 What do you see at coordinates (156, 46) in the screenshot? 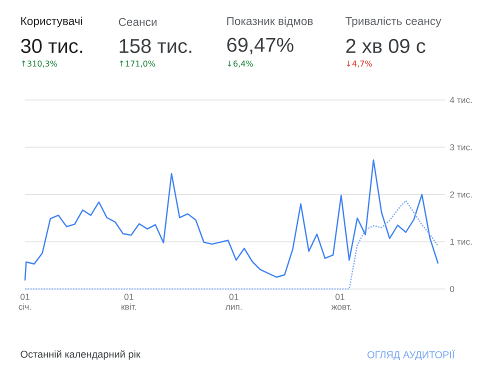
I see `text: 158 тис.` at bounding box center [156, 46].